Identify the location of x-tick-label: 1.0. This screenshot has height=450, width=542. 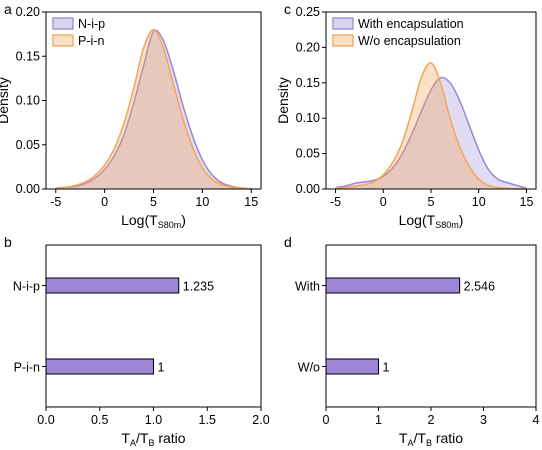
(153, 420).